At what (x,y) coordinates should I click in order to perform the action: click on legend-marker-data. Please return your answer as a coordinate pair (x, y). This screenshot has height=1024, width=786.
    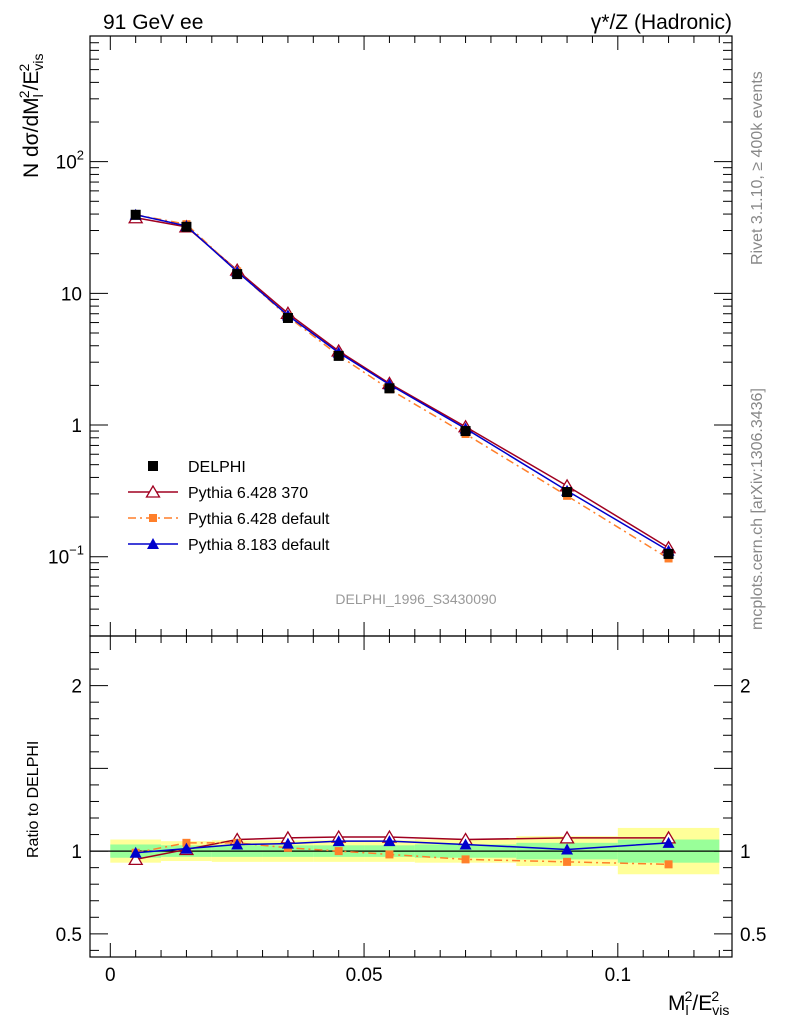
    Looking at the image, I should click on (153, 466).